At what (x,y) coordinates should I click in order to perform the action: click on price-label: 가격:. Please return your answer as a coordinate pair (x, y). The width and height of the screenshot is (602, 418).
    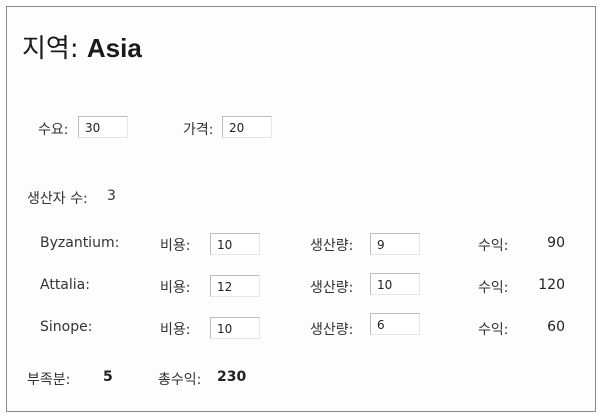
    Looking at the image, I should click on (198, 130).